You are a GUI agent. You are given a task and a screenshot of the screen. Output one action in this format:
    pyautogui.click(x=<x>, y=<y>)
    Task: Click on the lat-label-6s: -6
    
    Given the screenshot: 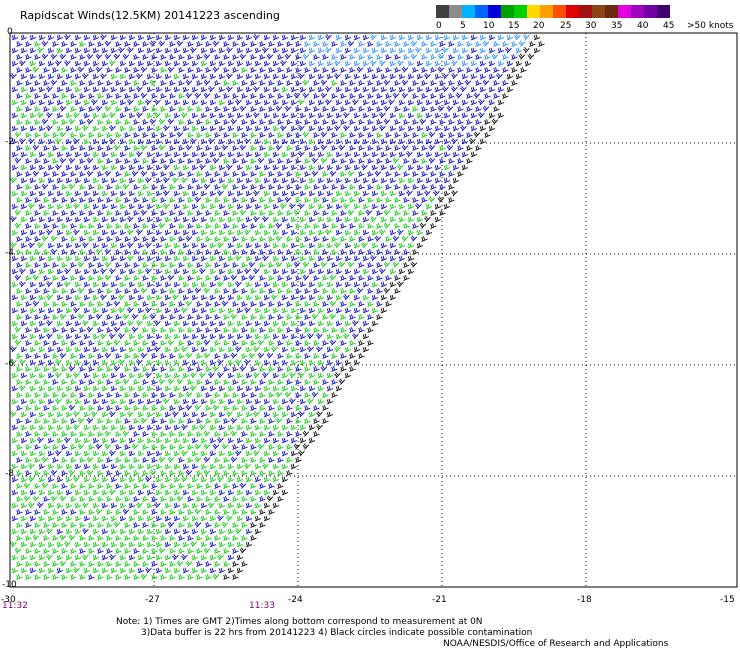 What is the action you would take?
    pyautogui.click(x=9, y=364)
    